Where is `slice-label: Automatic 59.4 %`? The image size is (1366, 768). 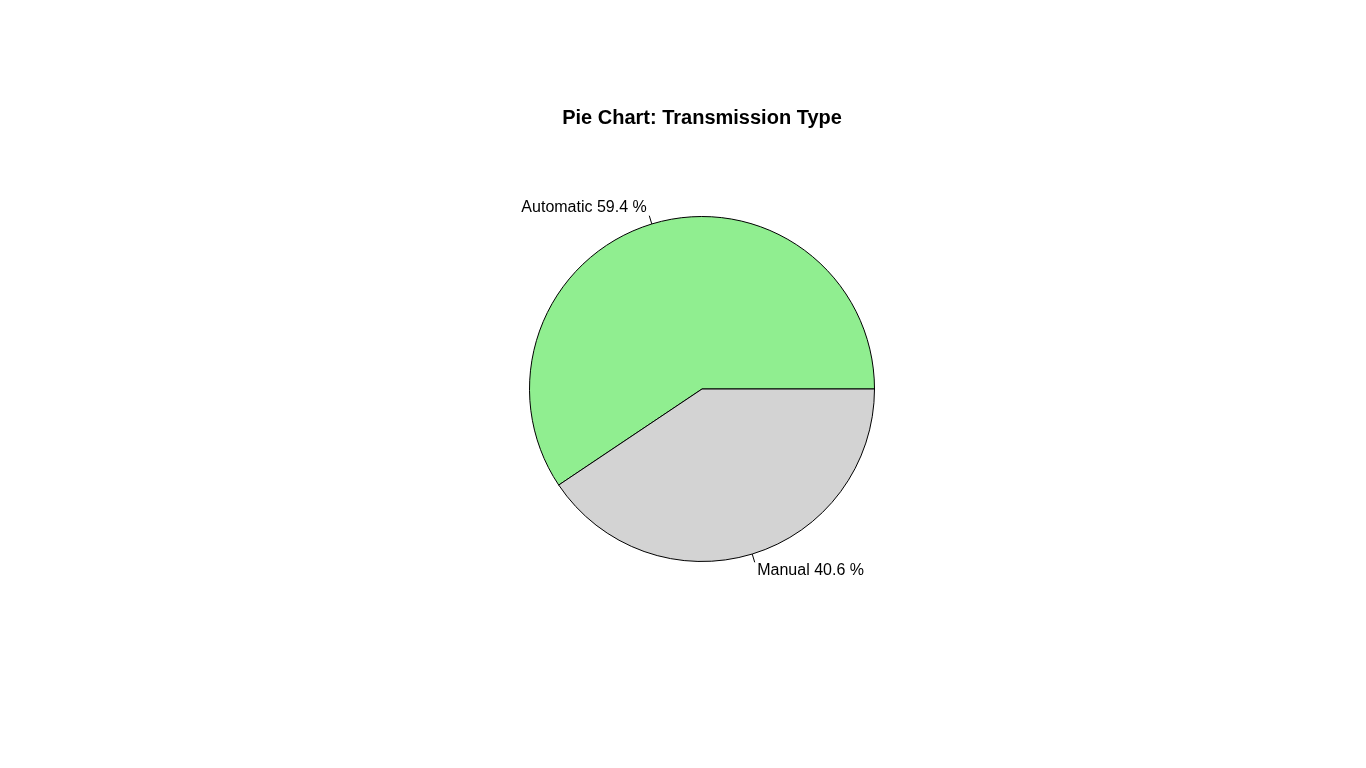 slice-label: Automatic 59.4 % is located at coordinates (584, 206).